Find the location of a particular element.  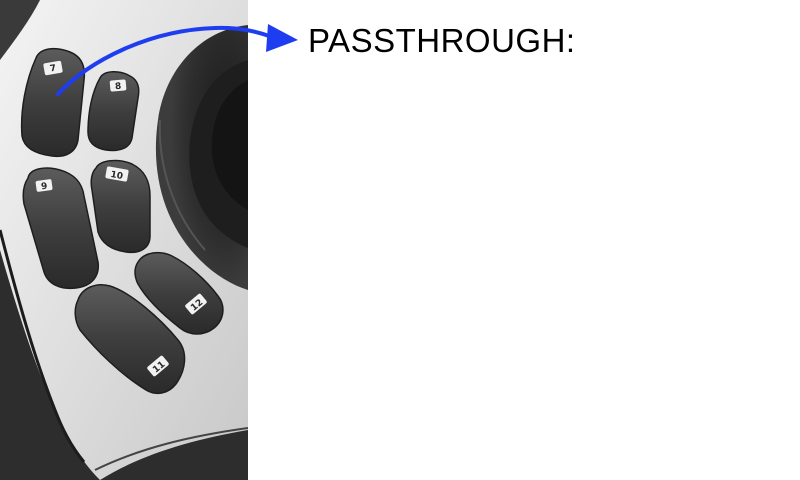

key-9-label: 9 is located at coordinates (44, 187).